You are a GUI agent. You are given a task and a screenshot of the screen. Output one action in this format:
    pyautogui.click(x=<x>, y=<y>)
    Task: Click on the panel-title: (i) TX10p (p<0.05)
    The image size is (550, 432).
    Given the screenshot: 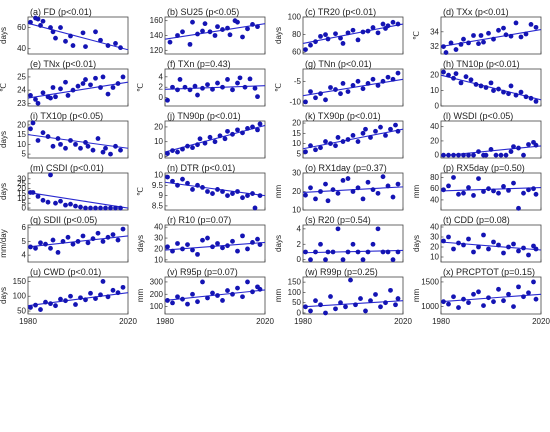 What is the action you would take?
    pyautogui.click(x=66, y=116)
    